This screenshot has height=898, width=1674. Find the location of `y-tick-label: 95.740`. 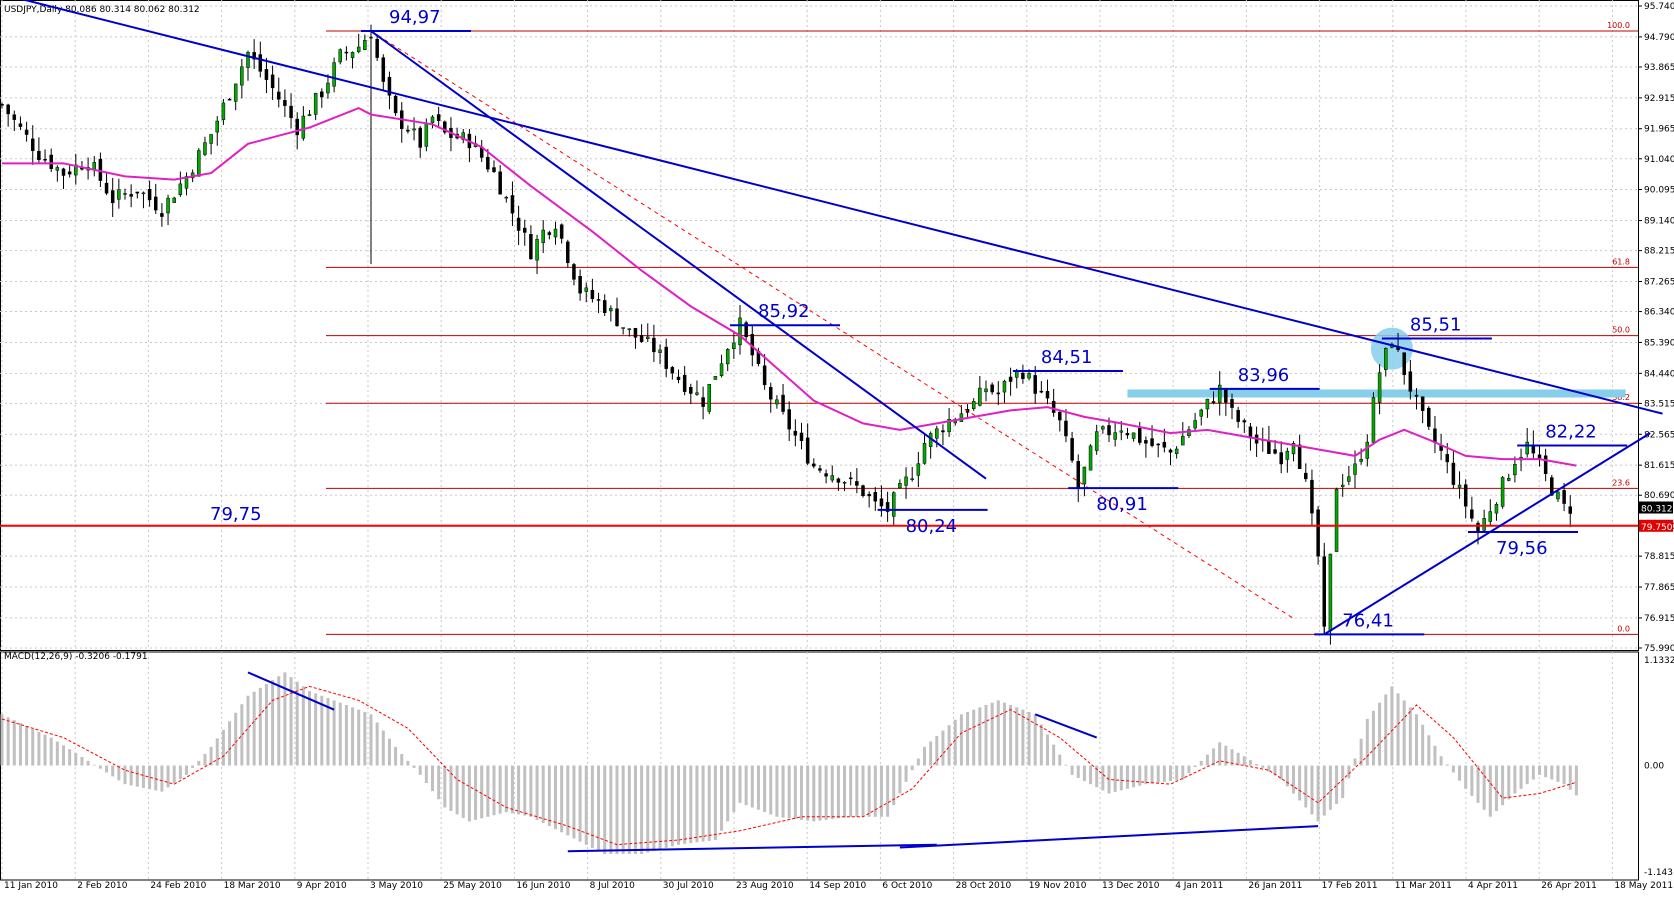

y-tick-label: 95.740 is located at coordinates (1659, 7).